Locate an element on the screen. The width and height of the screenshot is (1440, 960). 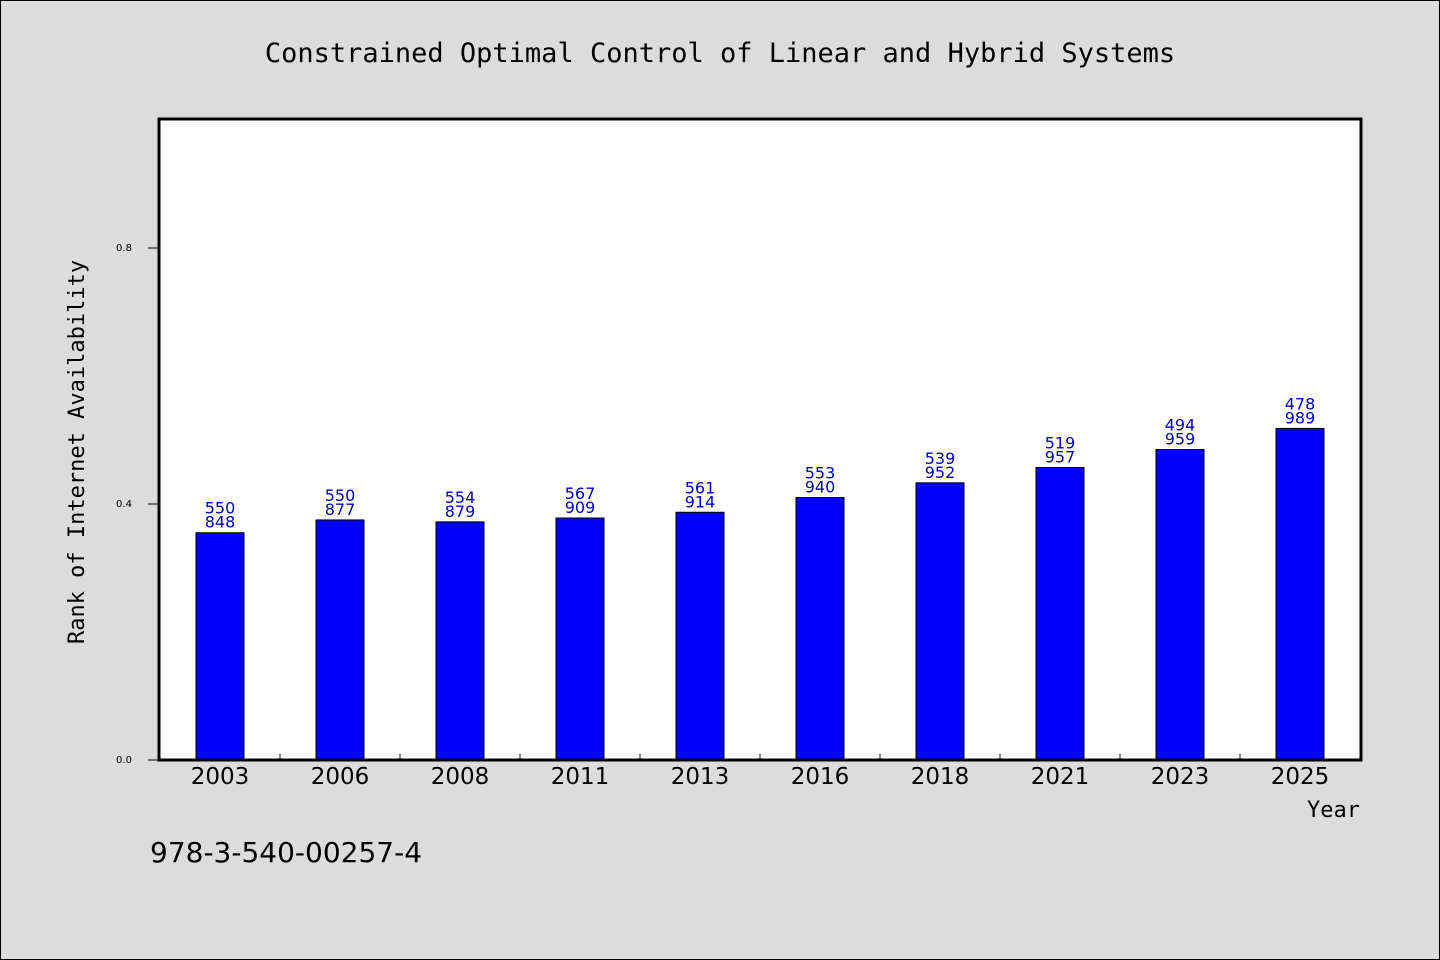
isbn-footnote: 978-3-540-00257-4 is located at coordinates (286, 852).